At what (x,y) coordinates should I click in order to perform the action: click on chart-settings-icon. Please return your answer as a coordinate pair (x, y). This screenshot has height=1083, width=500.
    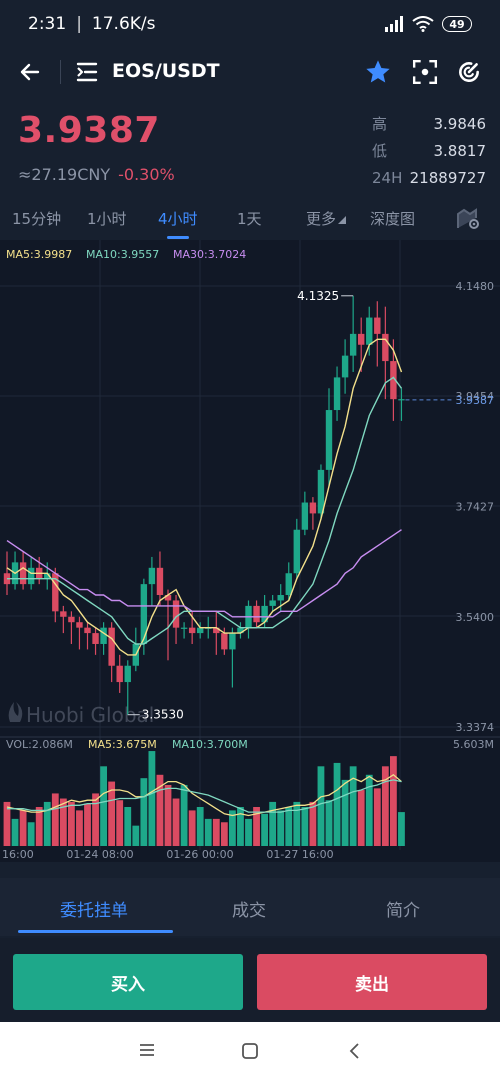
    Looking at the image, I should click on (468, 219).